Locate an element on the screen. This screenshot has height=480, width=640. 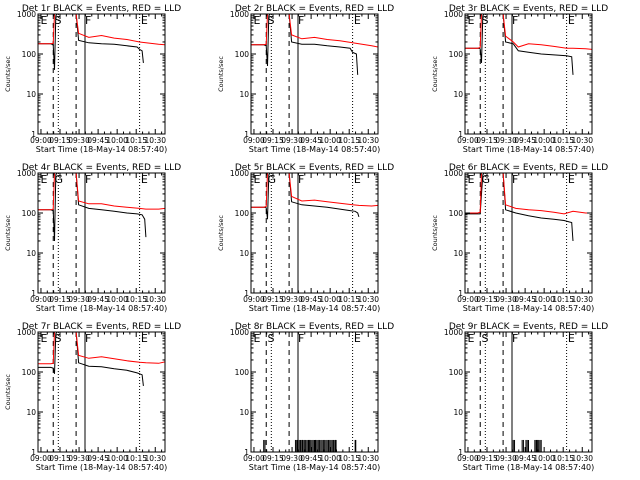
panel-title: Det 8r BLACK = Events, RED = LLD is located at coordinates (314, 327).